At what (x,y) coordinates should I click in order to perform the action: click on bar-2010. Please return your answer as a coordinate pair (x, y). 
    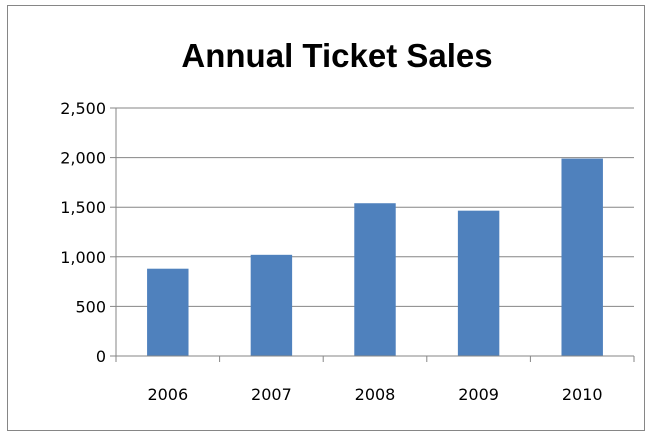
    Looking at the image, I should click on (582, 257).